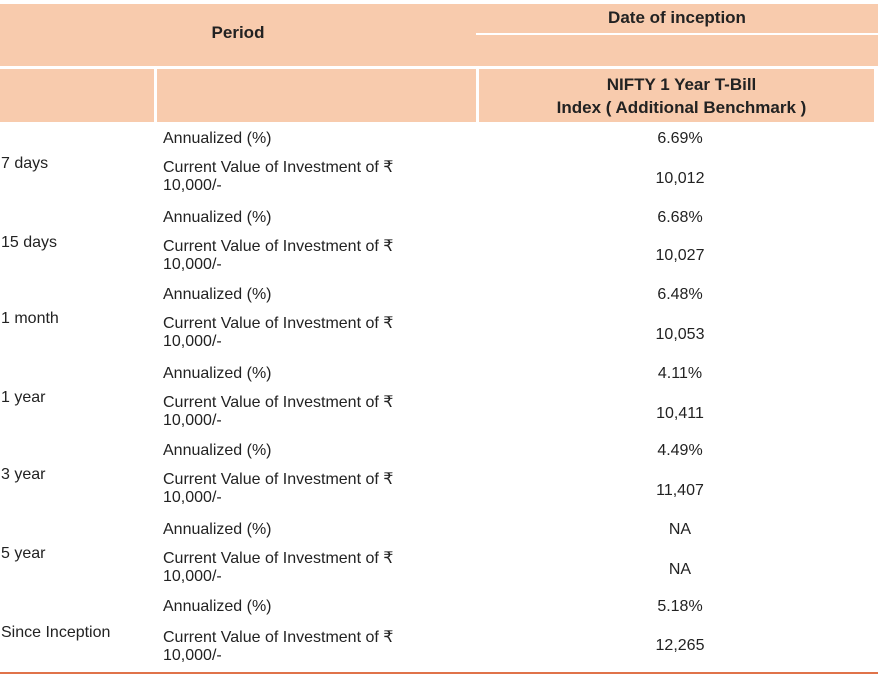  Describe the element at coordinates (681, 84) in the screenshot. I see `benchmark-header-line-1: NIFTY 1 Year T-Bill` at that location.